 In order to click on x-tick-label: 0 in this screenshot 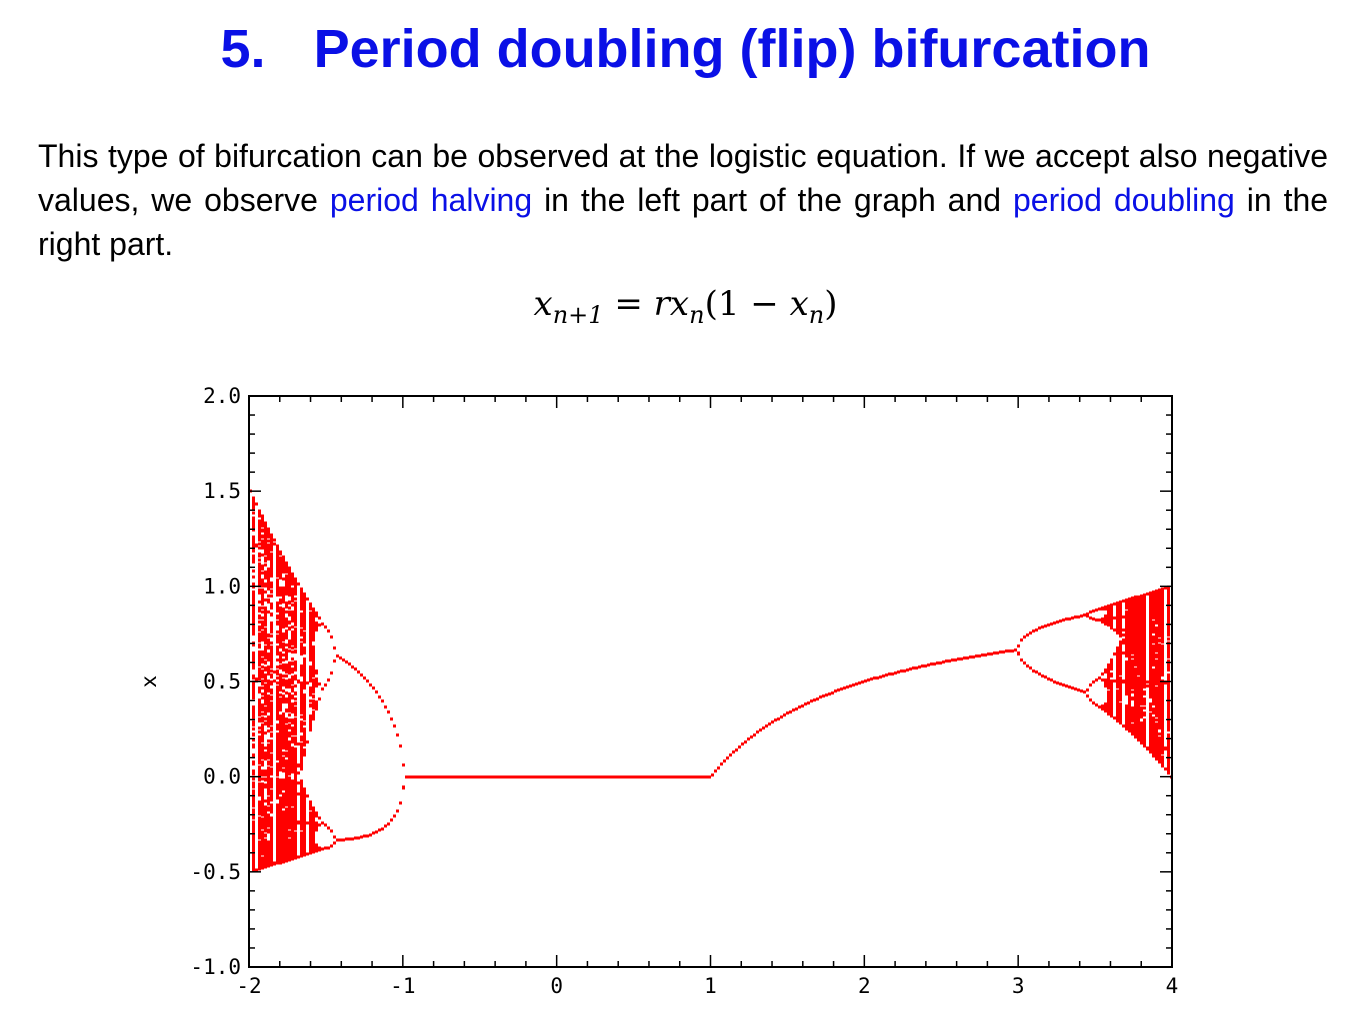, I will do `click(556, 986)`.